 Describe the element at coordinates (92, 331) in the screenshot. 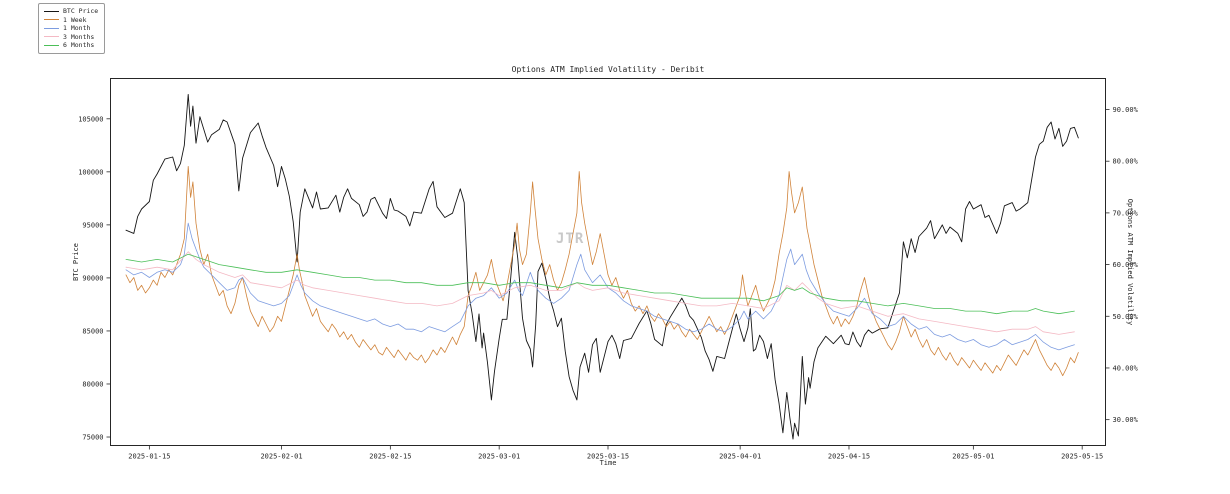

I see `y-left-tick-label: 85000` at that location.